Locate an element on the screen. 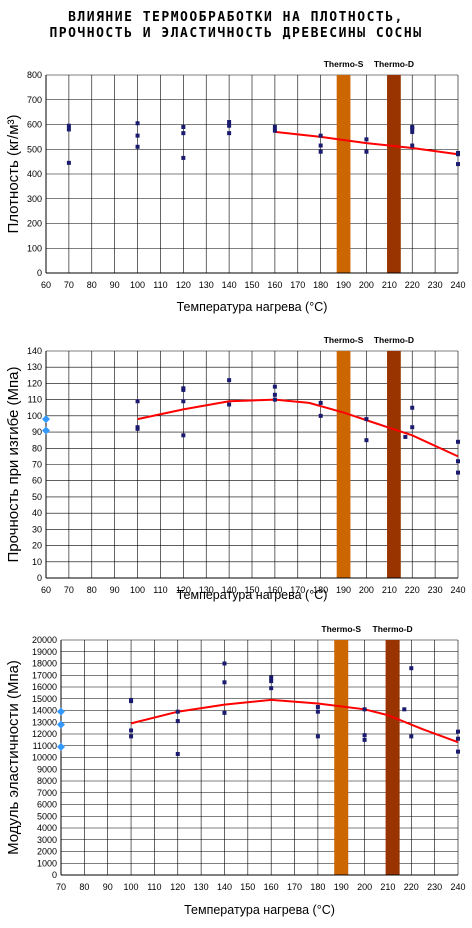 This screenshot has height=928, width=472. chart2-xtick-3: 100 is located at coordinates (131, 887).